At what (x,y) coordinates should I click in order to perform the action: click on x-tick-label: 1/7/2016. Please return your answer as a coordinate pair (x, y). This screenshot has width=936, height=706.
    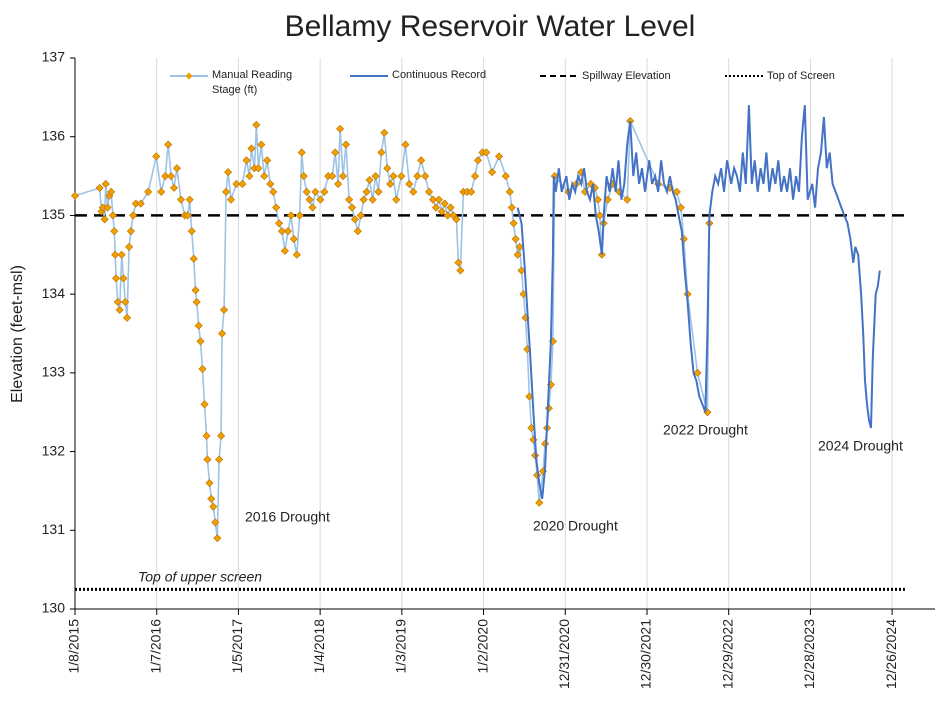
    Looking at the image, I should click on (155, 646).